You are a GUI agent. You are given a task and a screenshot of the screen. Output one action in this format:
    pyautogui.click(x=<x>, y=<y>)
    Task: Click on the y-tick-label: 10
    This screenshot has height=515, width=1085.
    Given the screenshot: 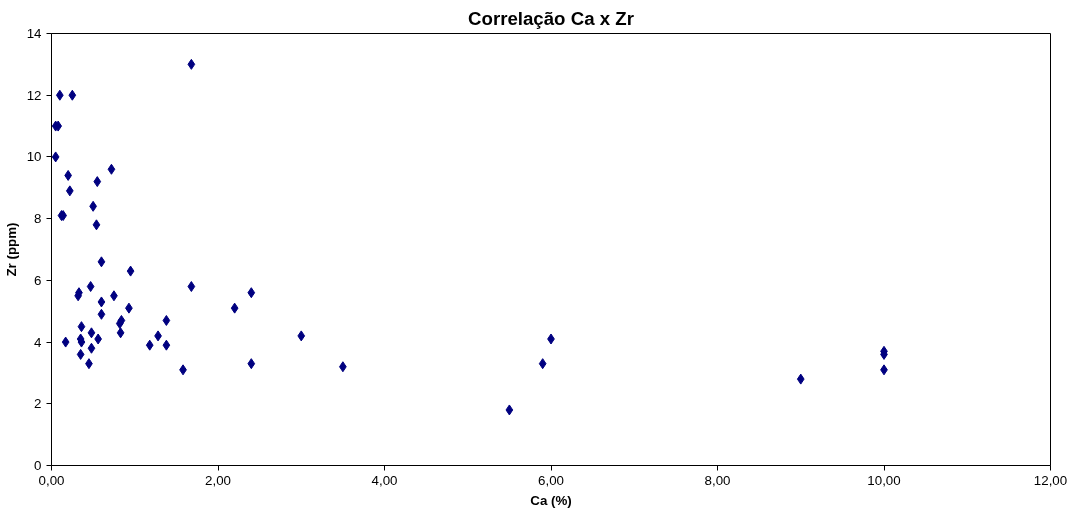 What is the action you would take?
    pyautogui.click(x=34, y=157)
    